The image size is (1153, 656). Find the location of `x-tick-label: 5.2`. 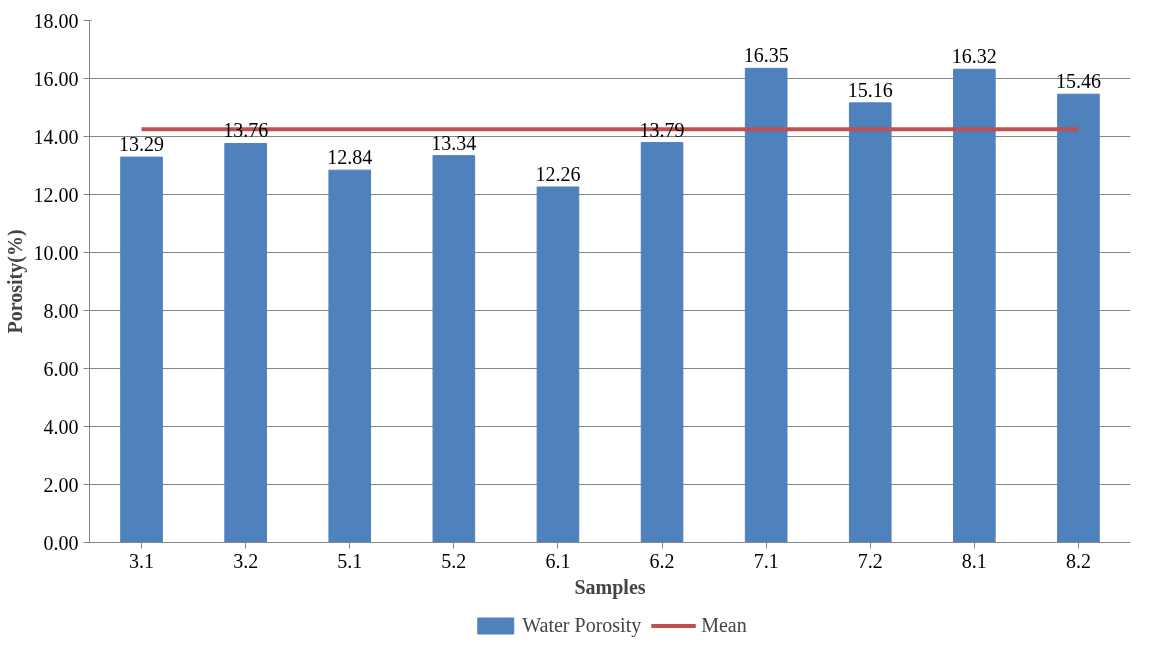

x-tick-label: 5.2 is located at coordinates (454, 560).